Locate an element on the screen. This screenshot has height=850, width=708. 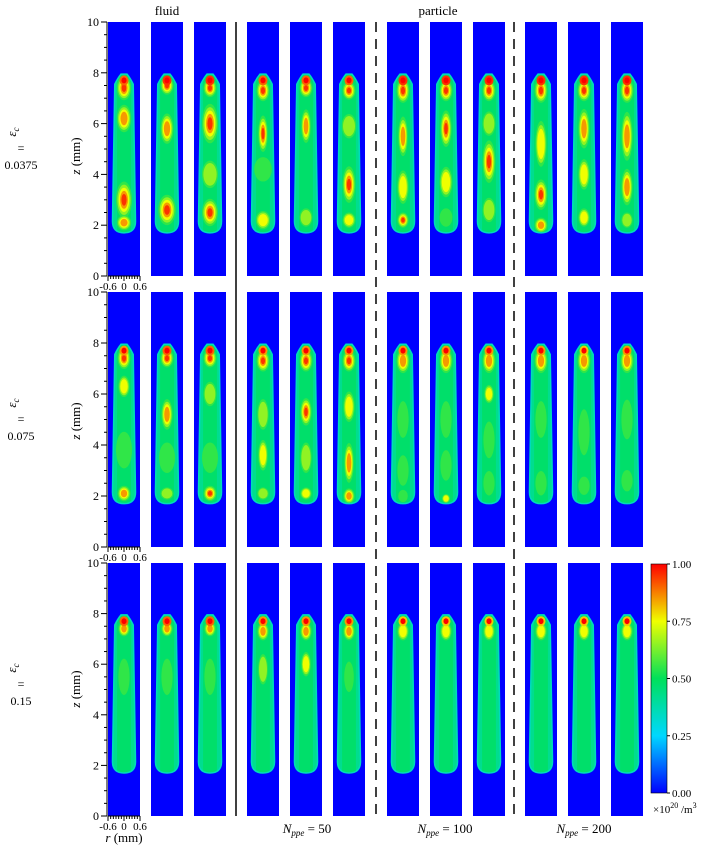
row-label-0: εc = 0.0375 is located at coordinates (21, 149).